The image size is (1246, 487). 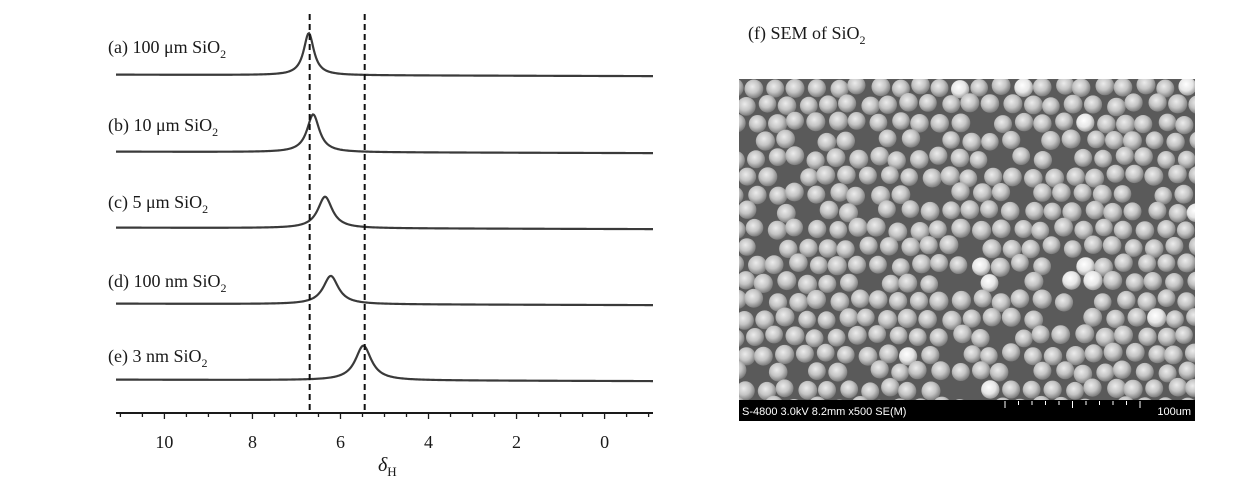 I want to click on sem-info-bar-left: S-4800 3.0kV 8.2mm x500 SE(M), so click(x=824, y=412).